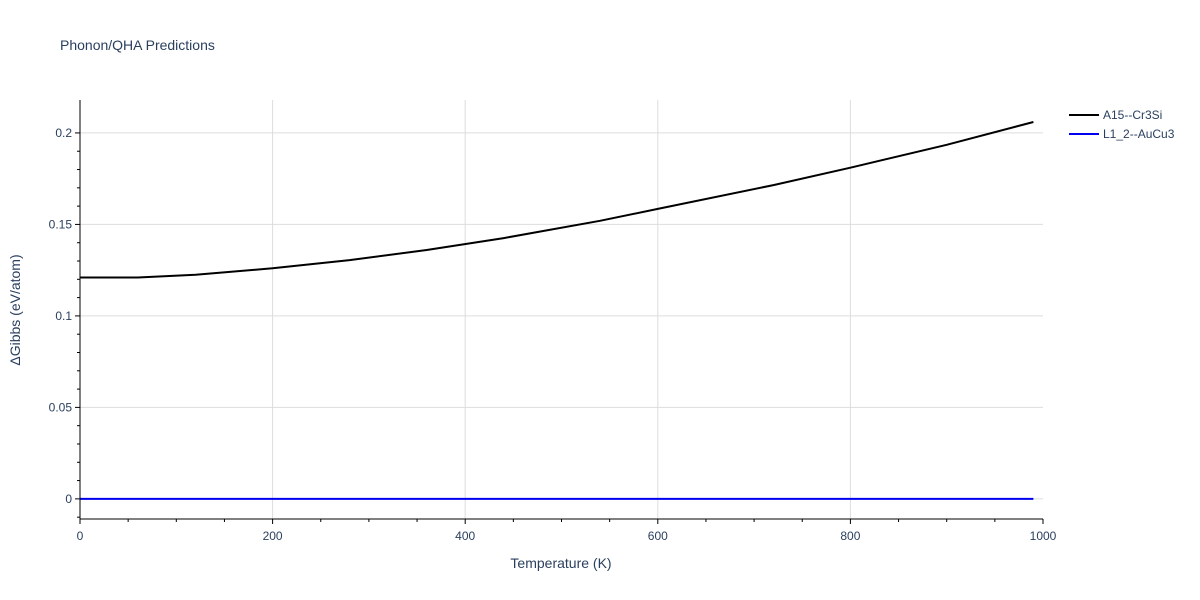  What do you see at coordinates (80, 536) in the screenshot?
I see `x-tick-label: 0` at bounding box center [80, 536].